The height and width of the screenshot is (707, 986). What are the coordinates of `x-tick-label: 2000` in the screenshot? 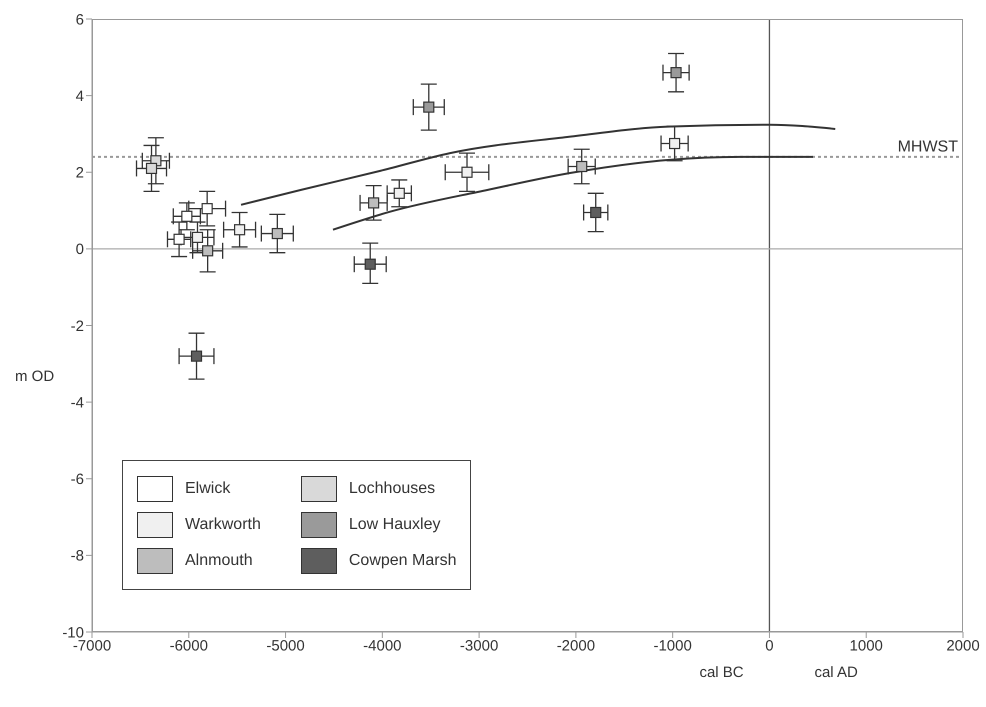 It's located at (963, 646).